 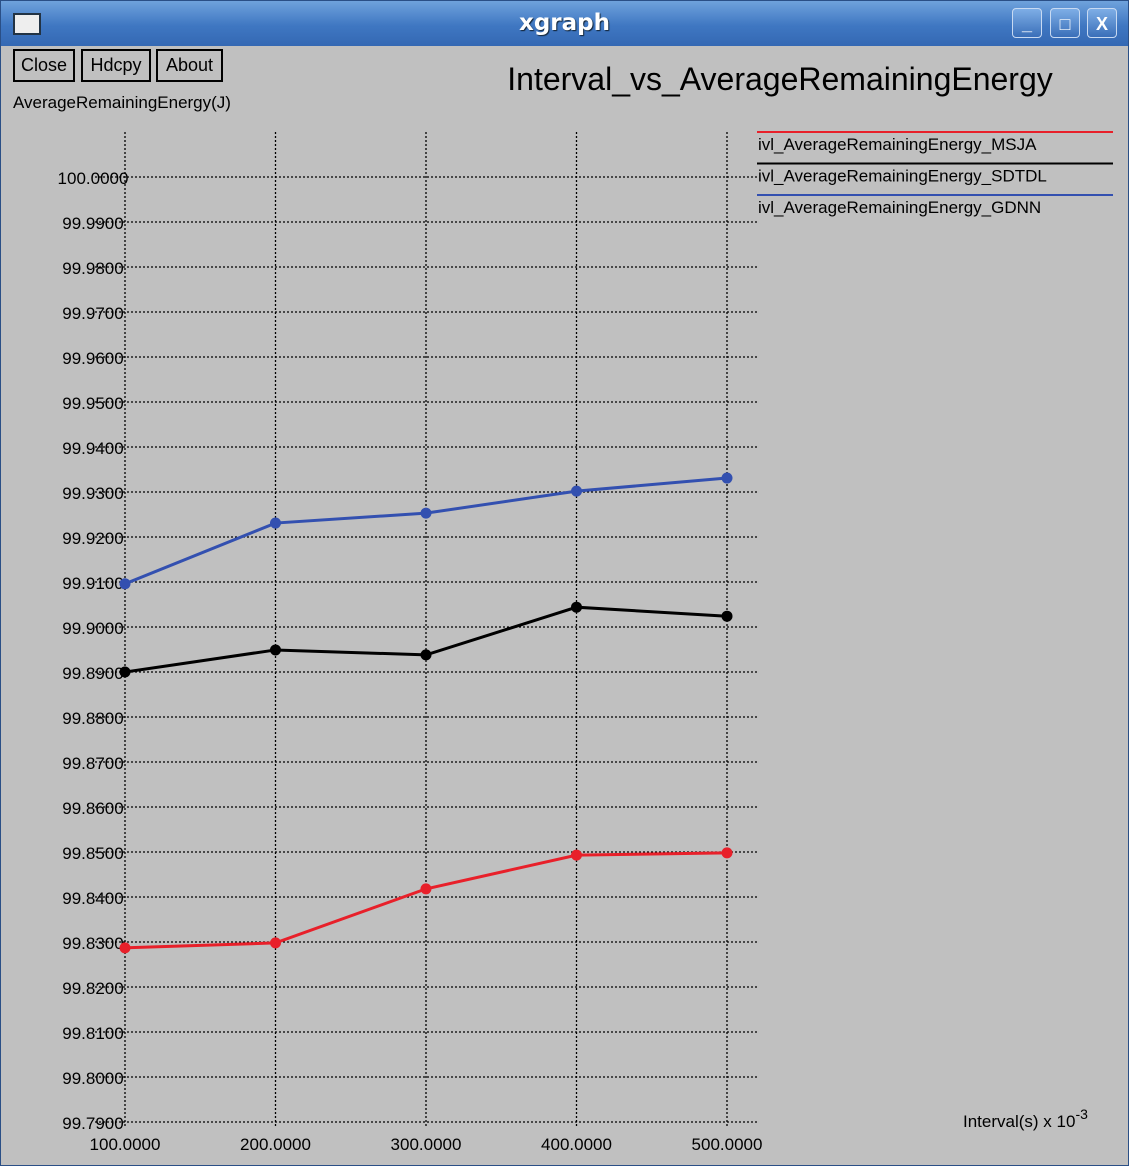 I want to click on y-tick-label: 99.9700, so click(x=92, y=313).